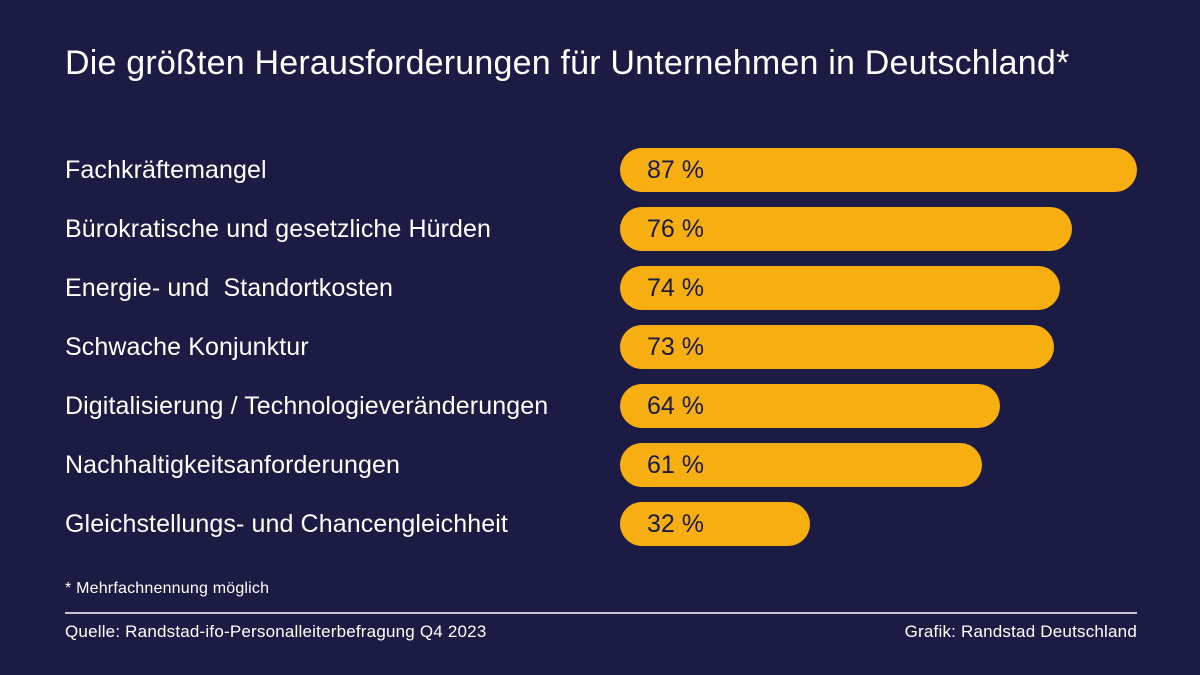 This screenshot has width=1200, height=675. What do you see at coordinates (601, 613) in the screenshot?
I see `footer-divider` at bounding box center [601, 613].